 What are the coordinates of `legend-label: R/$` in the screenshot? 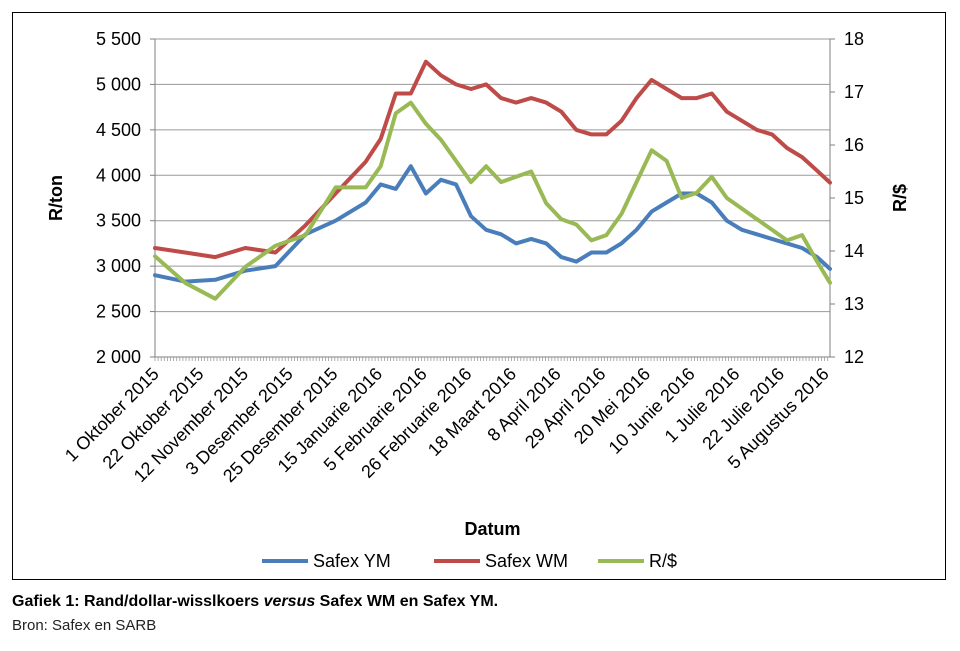 It's located at (663, 561).